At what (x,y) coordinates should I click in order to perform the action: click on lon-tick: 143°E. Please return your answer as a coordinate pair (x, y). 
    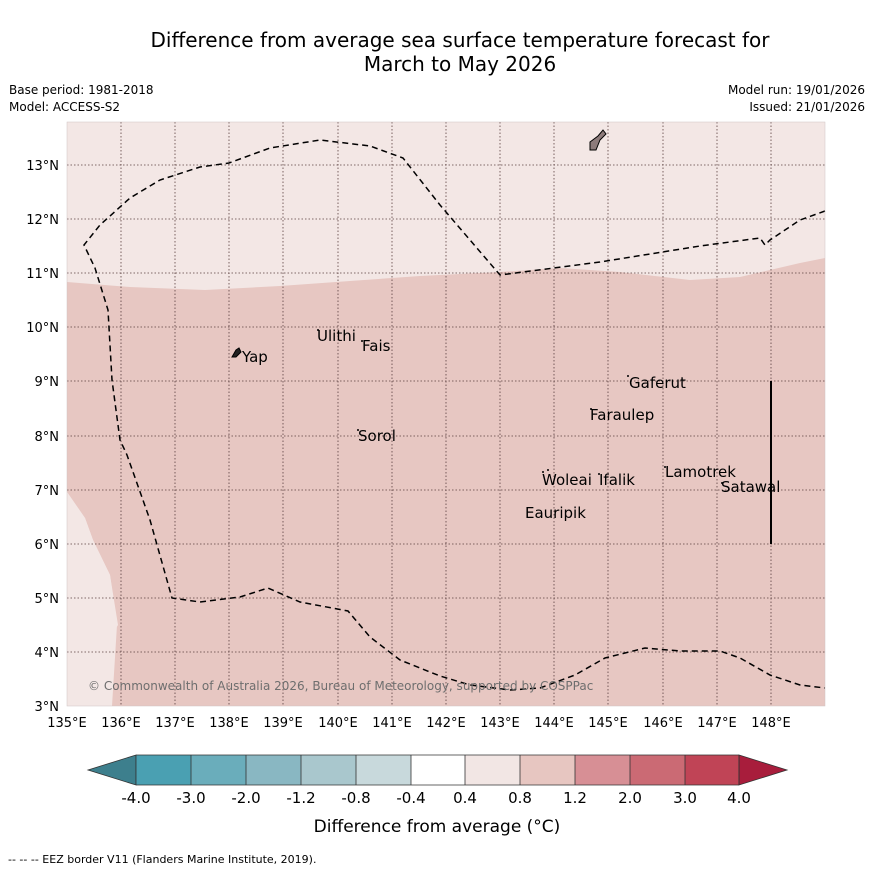
    Looking at the image, I should click on (500, 723).